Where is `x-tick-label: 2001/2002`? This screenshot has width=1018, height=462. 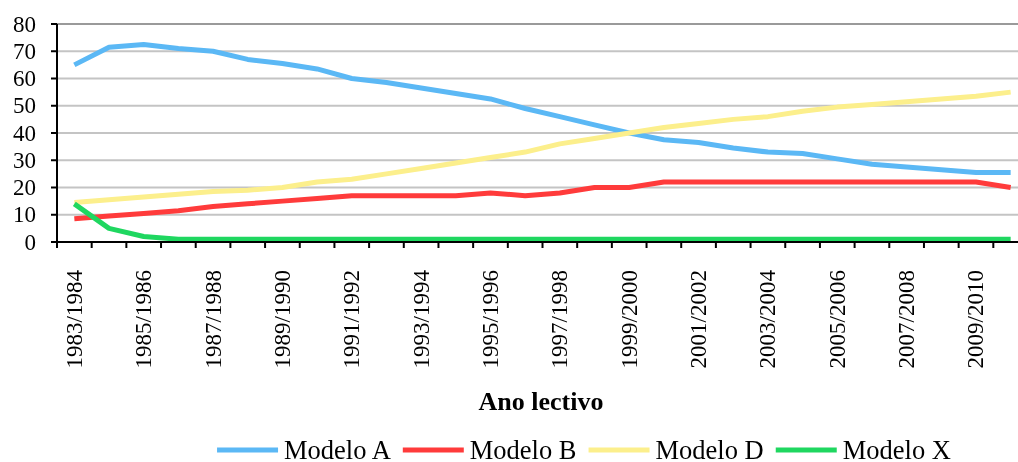
x-tick-label: 2001/2002 is located at coordinates (699, 319).